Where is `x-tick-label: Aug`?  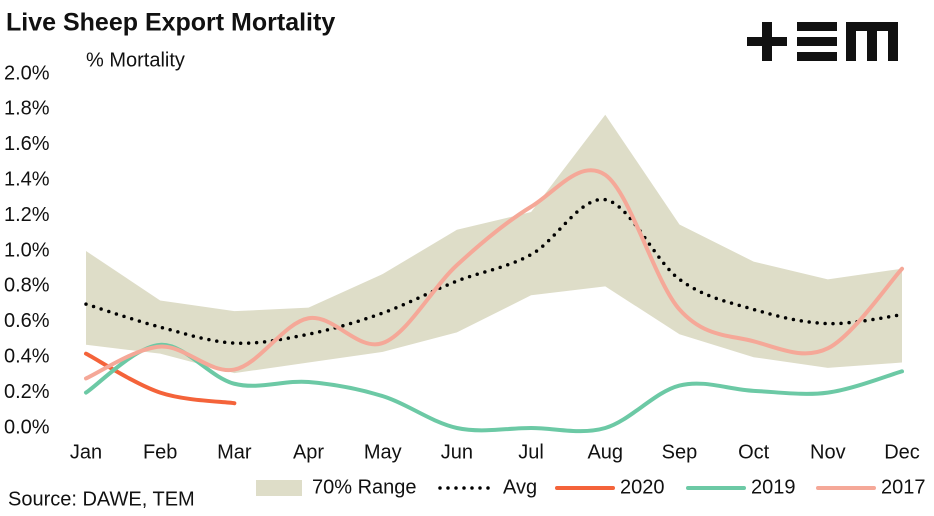 x-tick-label: Aug is located at coordinates (605, 452).